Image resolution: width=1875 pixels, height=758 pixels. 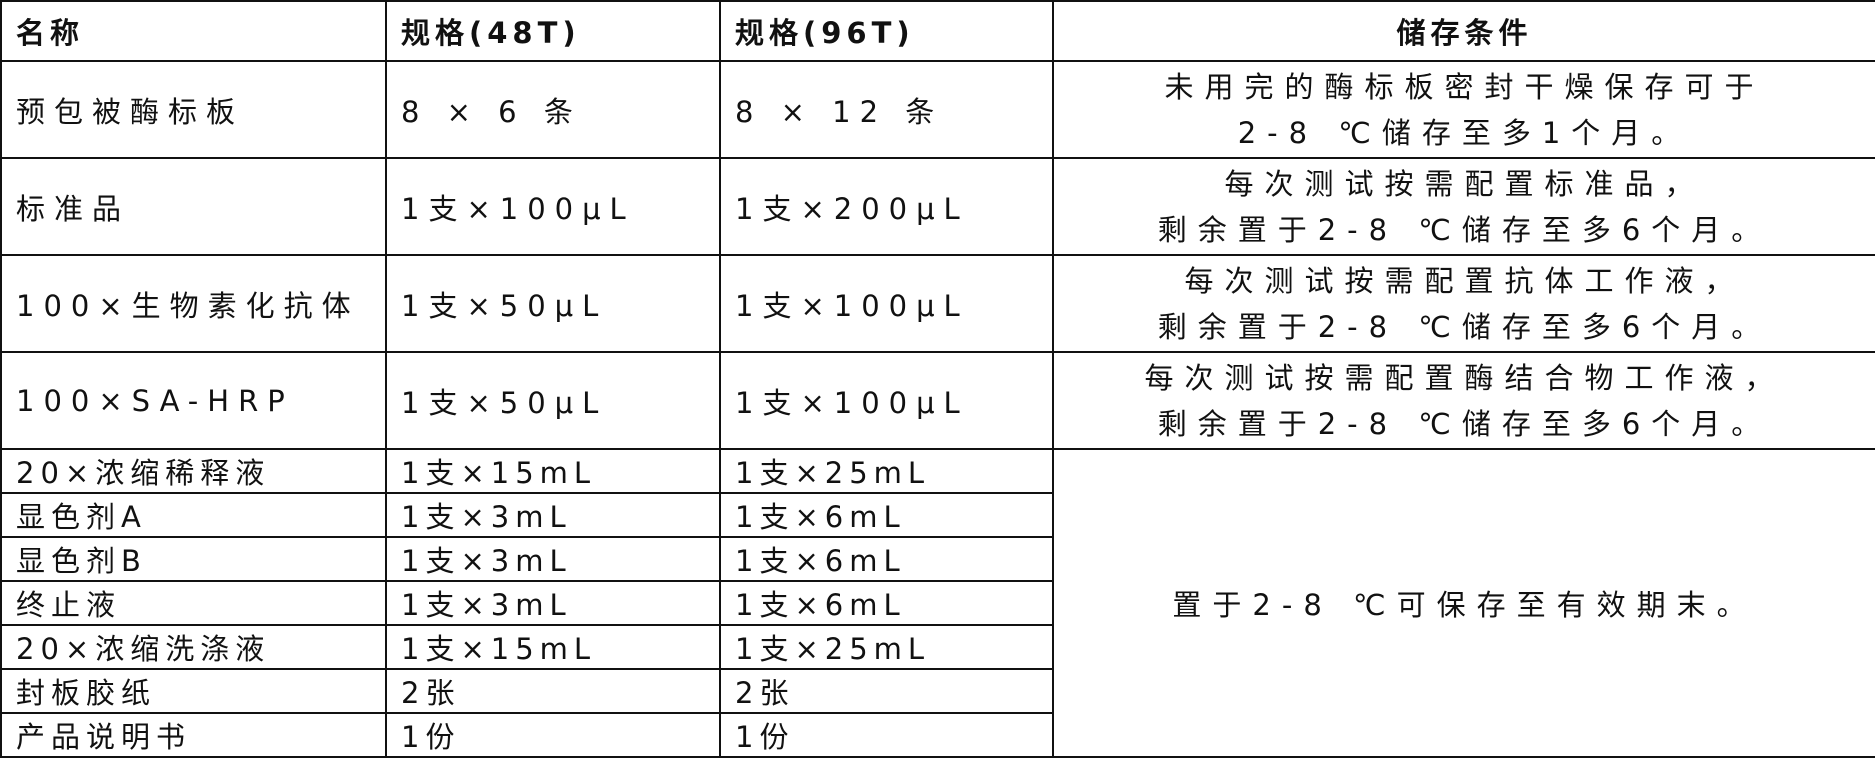 I want to click on spec-96t: 8 × 12 条, so click(x=886, y=109).